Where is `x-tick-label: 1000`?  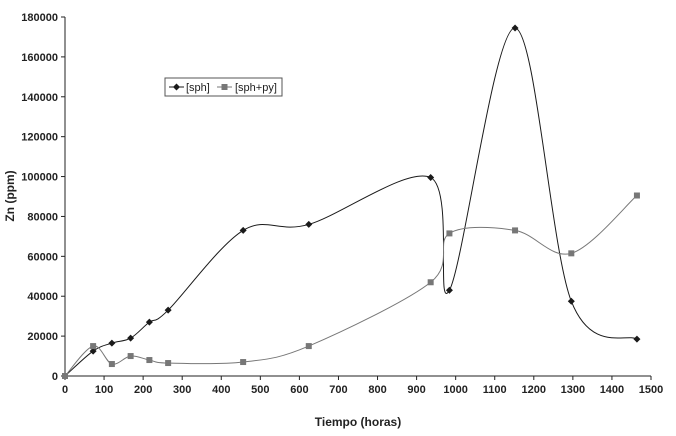 x-tick-label: 1000 is located at coordinates (455, 390).